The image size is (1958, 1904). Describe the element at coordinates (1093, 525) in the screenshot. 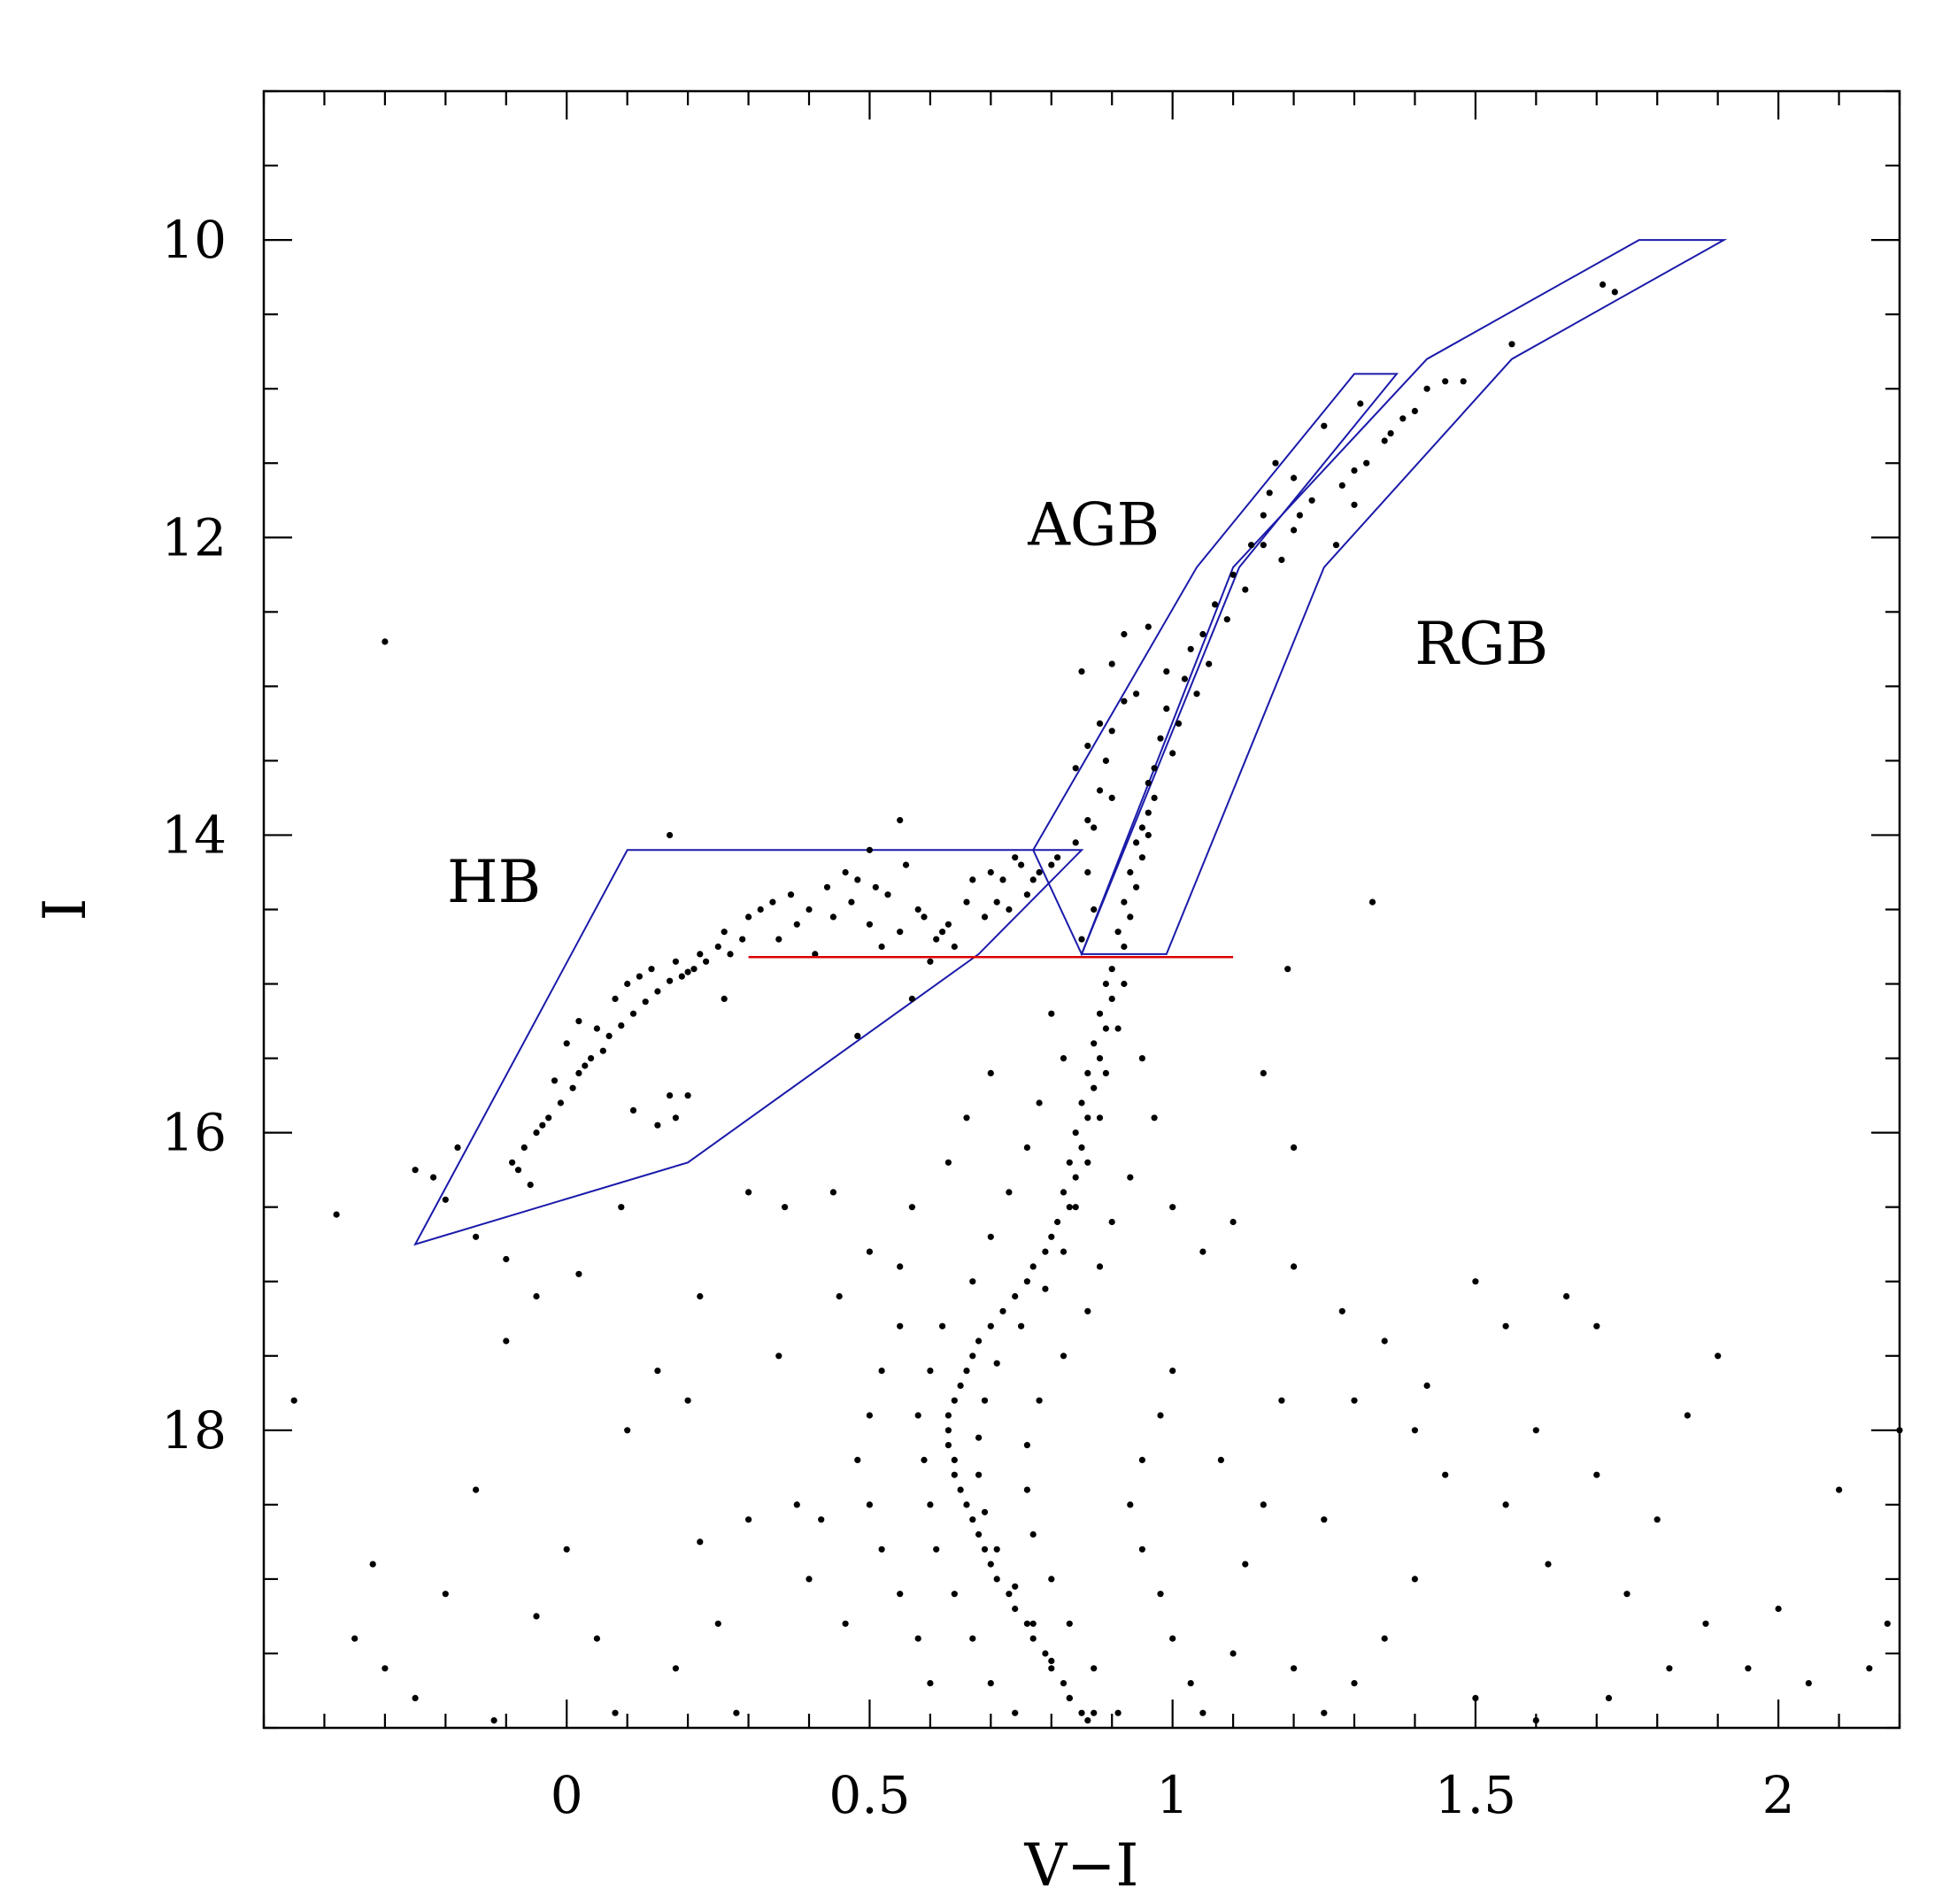

I see `annotation-agb: AGB` at that location.